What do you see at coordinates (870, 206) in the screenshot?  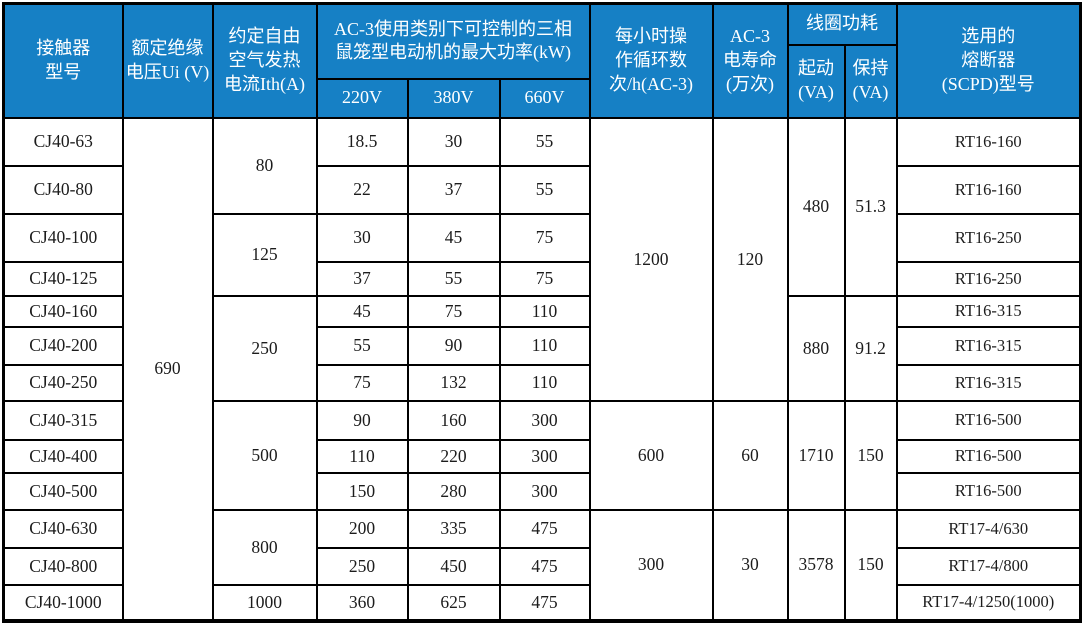 I see `coil-hold-cell: 51.3` at bounding box center [870, 206].